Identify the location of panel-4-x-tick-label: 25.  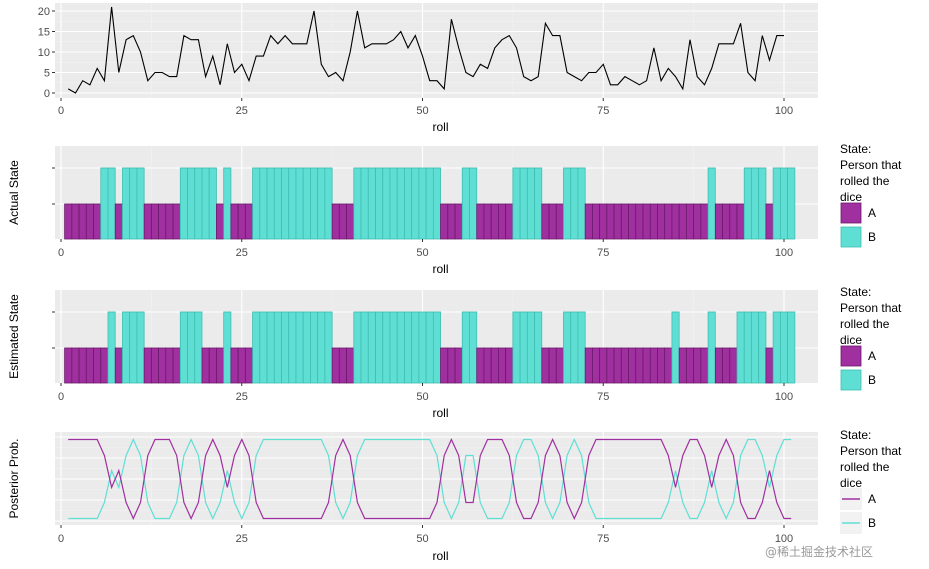
(242, 539).